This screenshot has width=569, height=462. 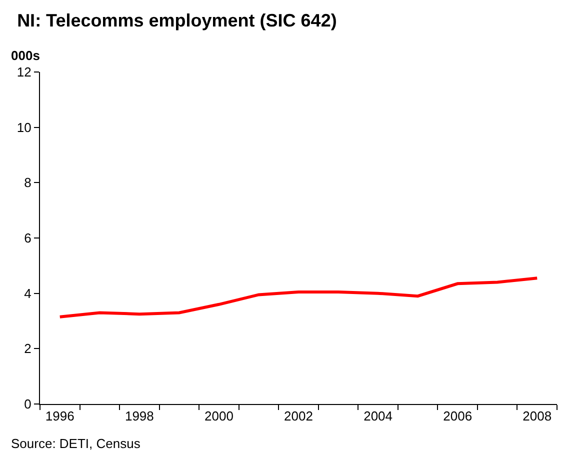 What do you see at coordinates (24, 72) in the screenshot?
I see `y-tick-label: 12` at bounding box center [24, 72].